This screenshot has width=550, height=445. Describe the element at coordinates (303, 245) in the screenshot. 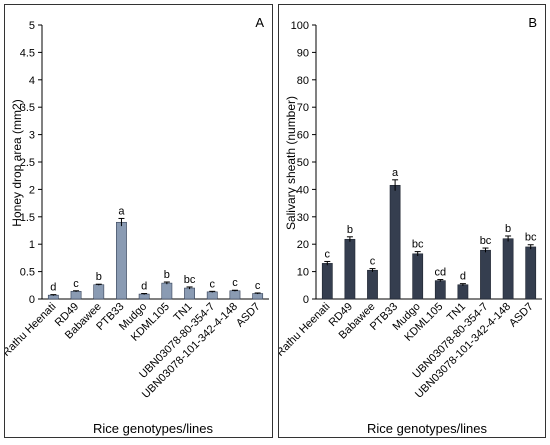

I see `y-tick-label: 20` at that location.